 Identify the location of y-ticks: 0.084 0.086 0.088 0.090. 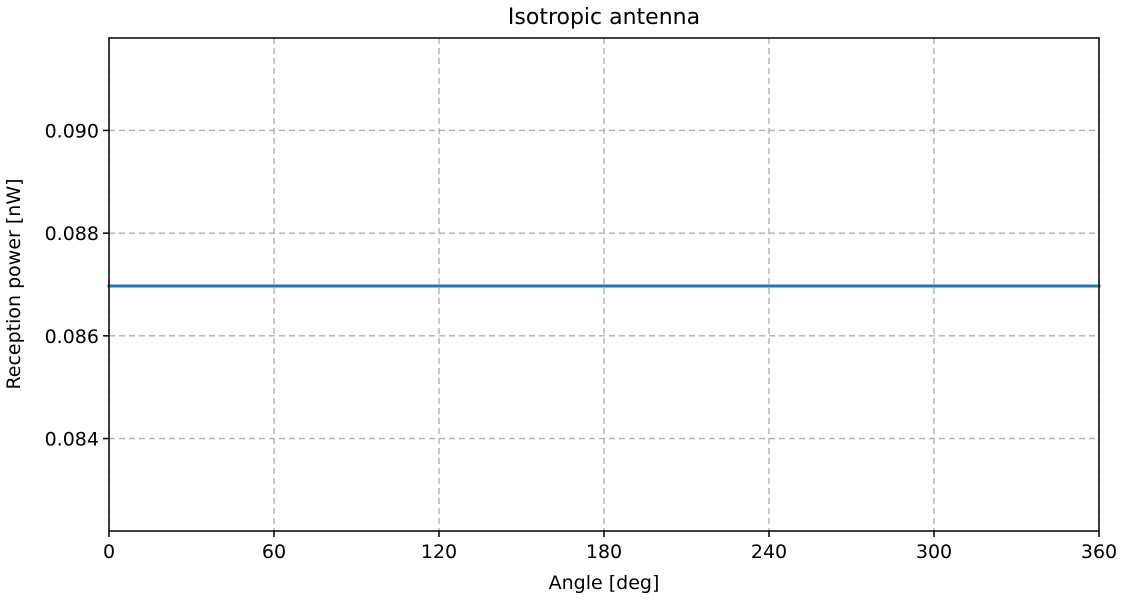
(77, 285).